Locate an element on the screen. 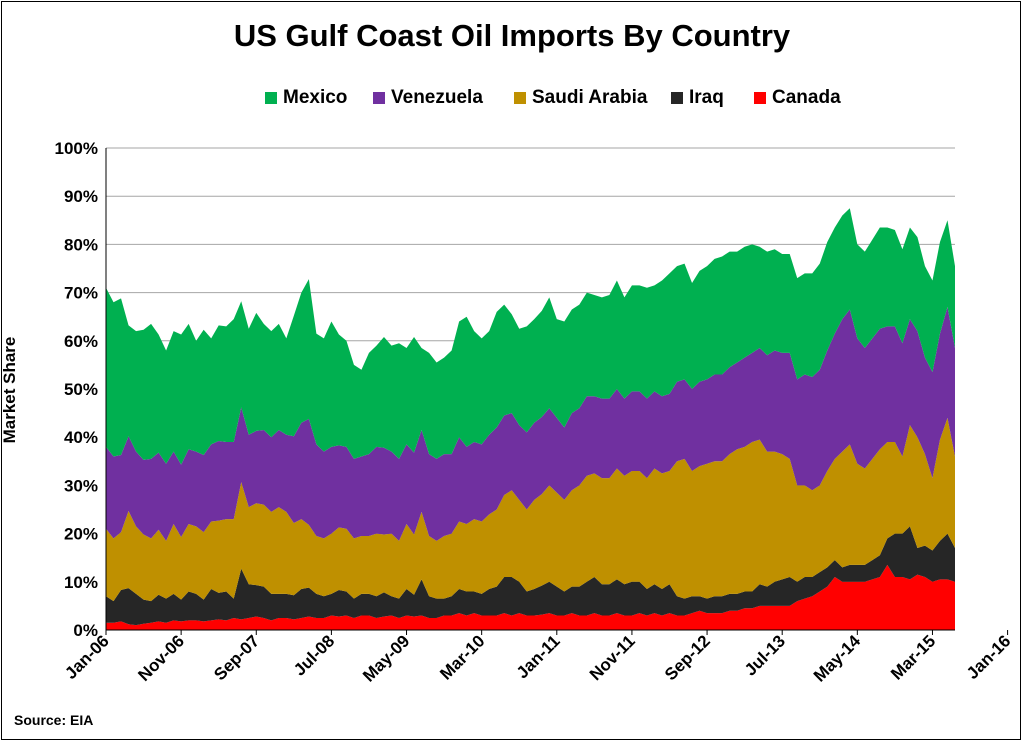 The image size is (1024, 743). y-tick-label: 50% is located at coordinates (81, 389).